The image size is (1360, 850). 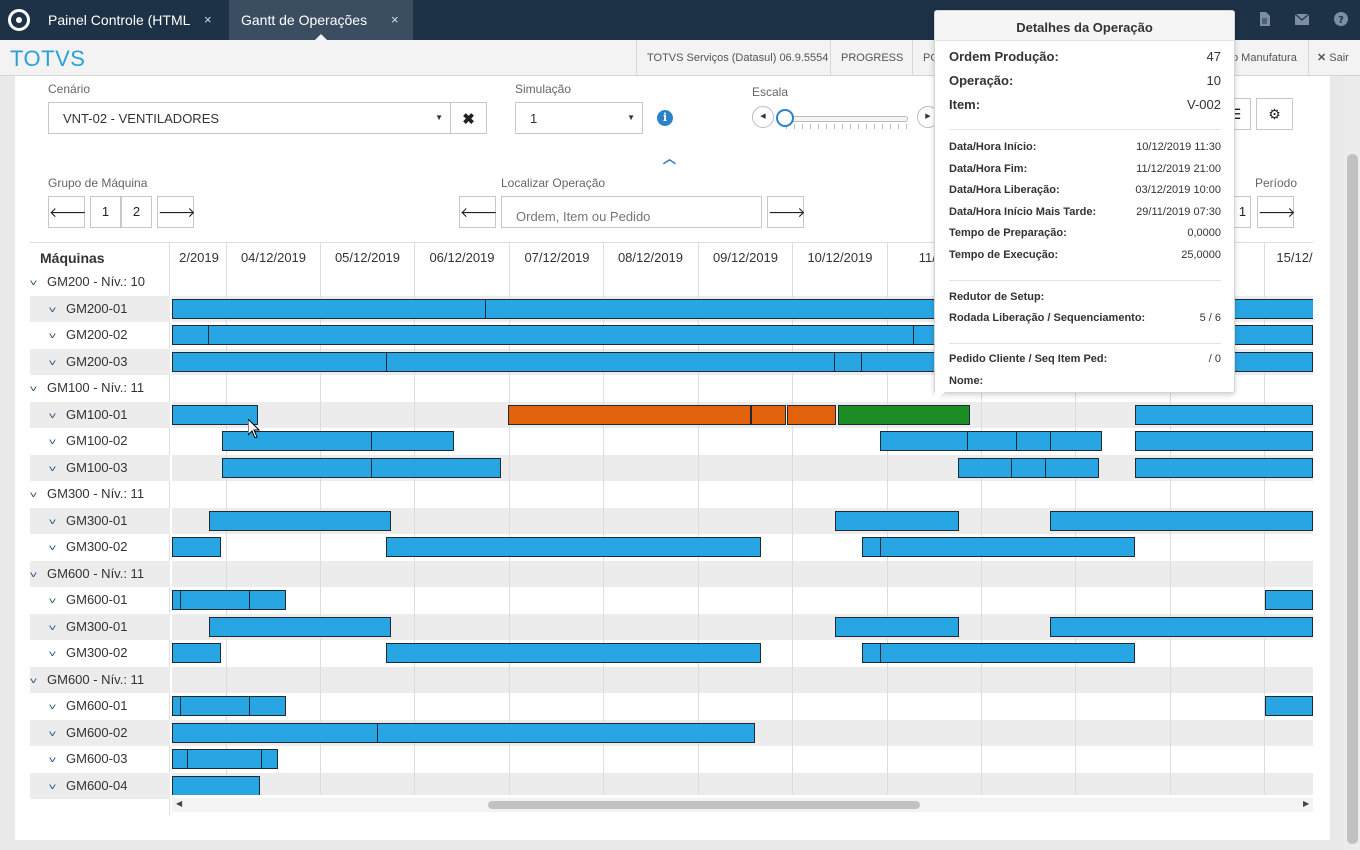 What do you see at coordinates (763, 117) in the screenshot?
I see `scale-decrease-button: ◀` at bounding box center [763, 117].